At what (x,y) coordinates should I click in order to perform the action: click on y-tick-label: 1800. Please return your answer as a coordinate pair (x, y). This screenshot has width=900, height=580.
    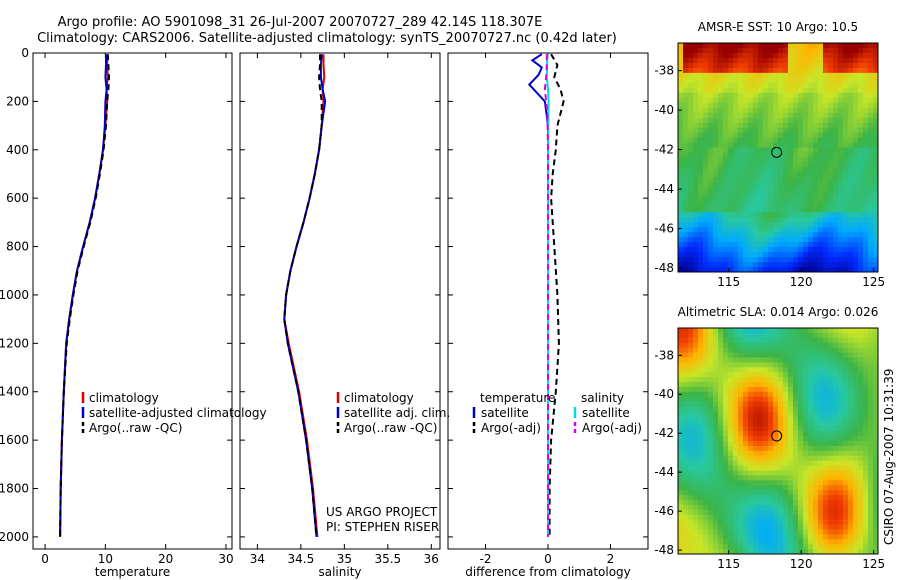
    Looking at the image, I should click on (14, 489).